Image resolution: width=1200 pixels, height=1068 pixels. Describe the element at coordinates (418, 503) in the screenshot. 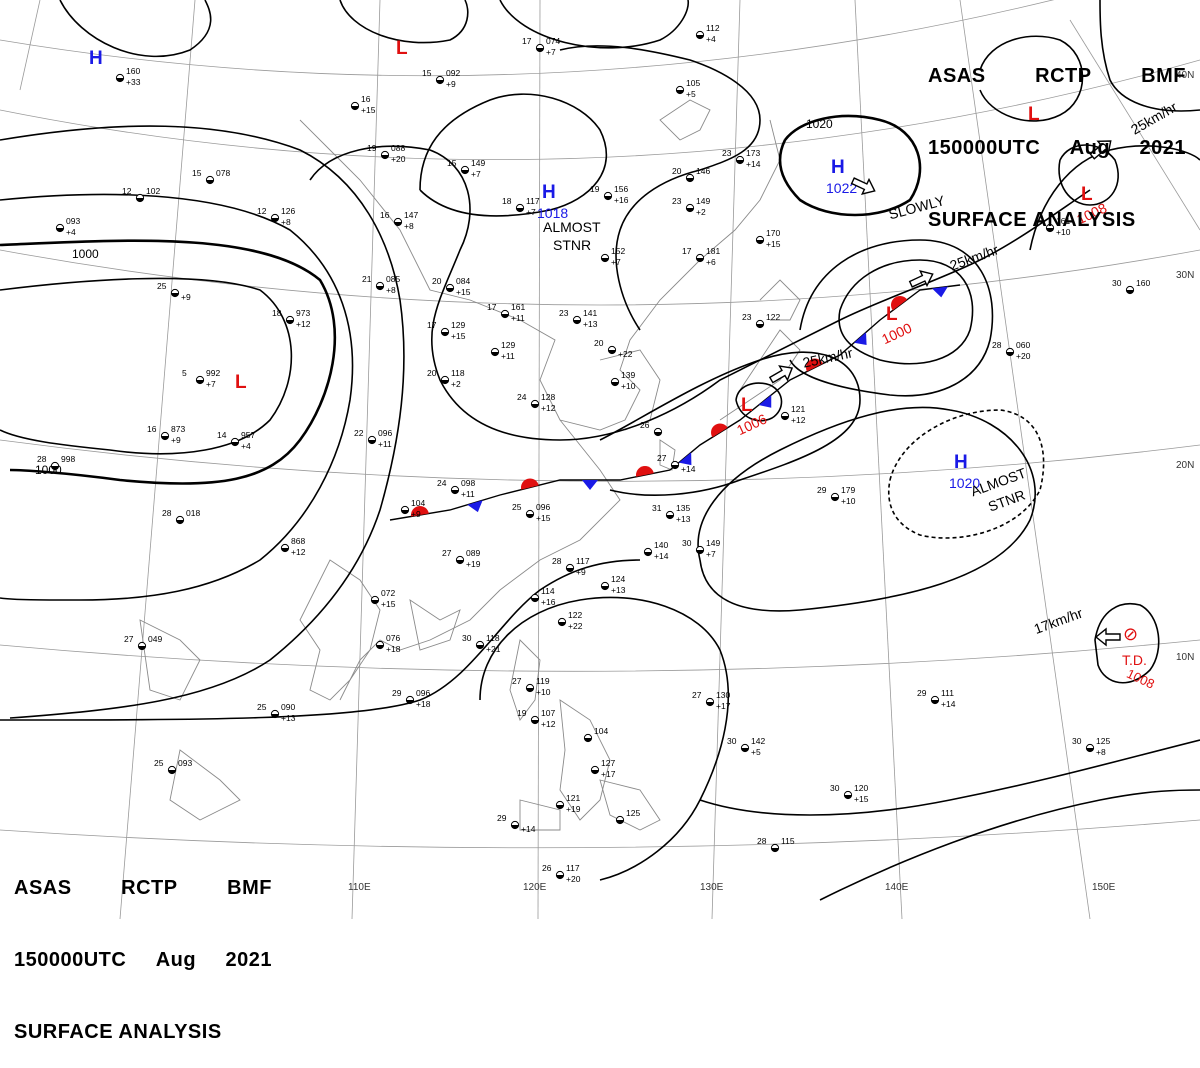

I see `station-pressure: 104` at that location.